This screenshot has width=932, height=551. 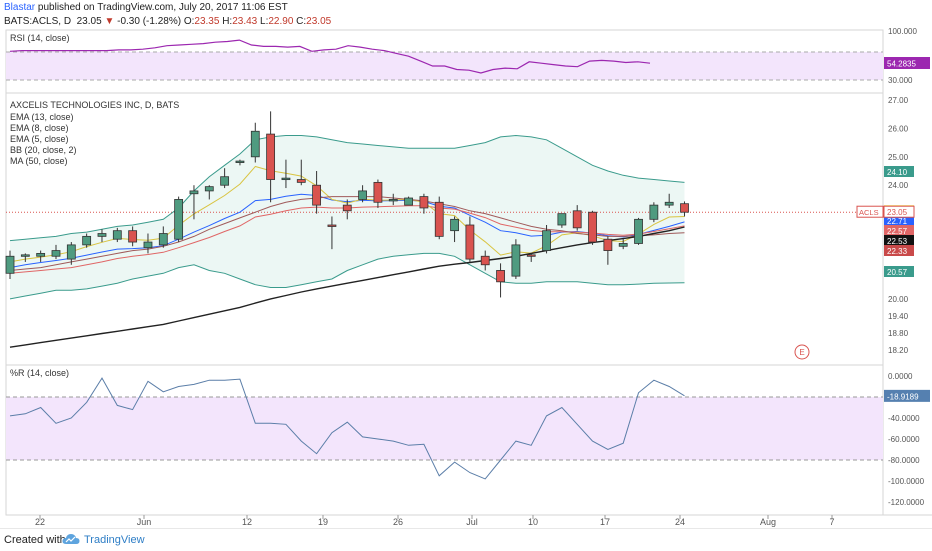 What do you see at coordinates (902, 31) in the screenshot?
I see `rsi-tick-label: 100.000` at bounding box center [902, 31].